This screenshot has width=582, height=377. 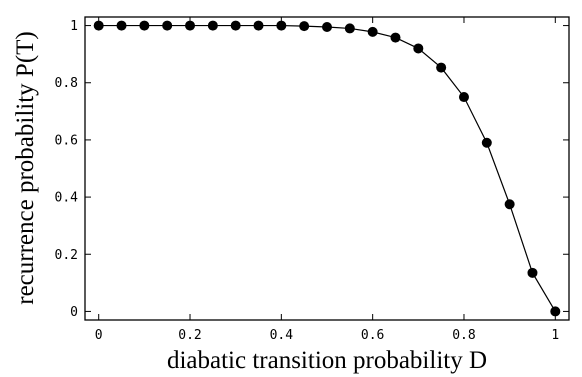 I want to click on x-tick-label: 0.8, so click(x=463, y=335).